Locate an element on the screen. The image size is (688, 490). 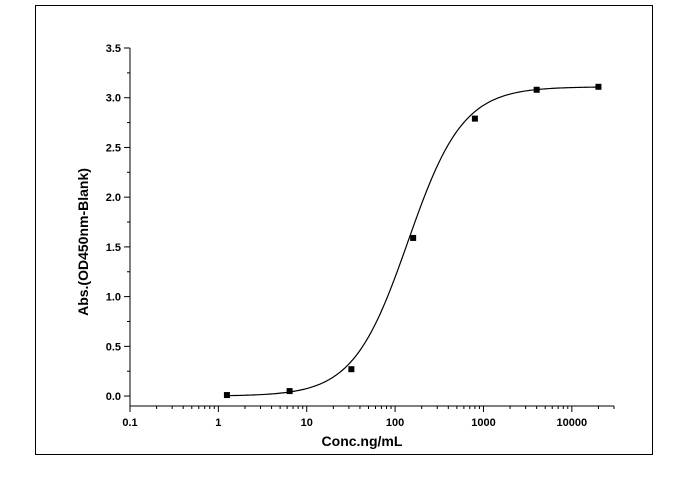
y-tick-label: 2.5 is located at coordinates (113, 148).